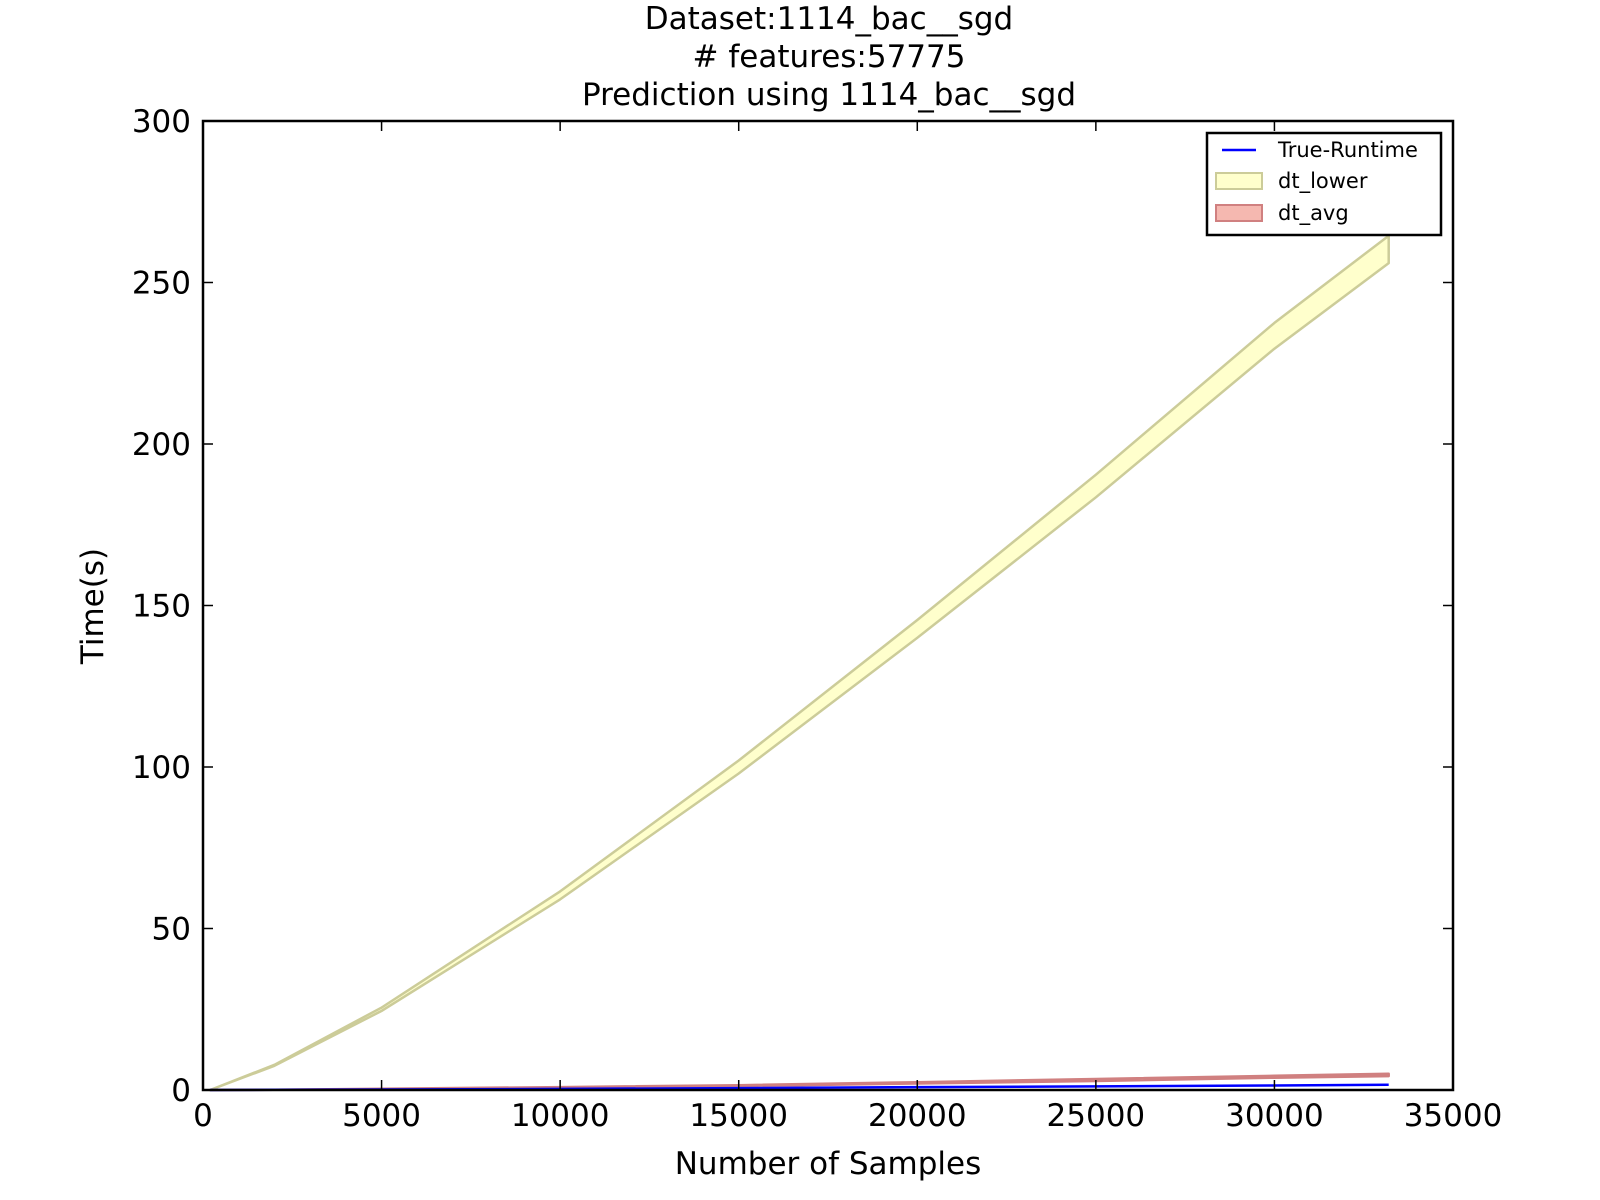 This screenshot has width=1600, height=1200. Describe the element at coordinates (171, 930) in the screenshot. I see `y-tick-label: 50` at that location.